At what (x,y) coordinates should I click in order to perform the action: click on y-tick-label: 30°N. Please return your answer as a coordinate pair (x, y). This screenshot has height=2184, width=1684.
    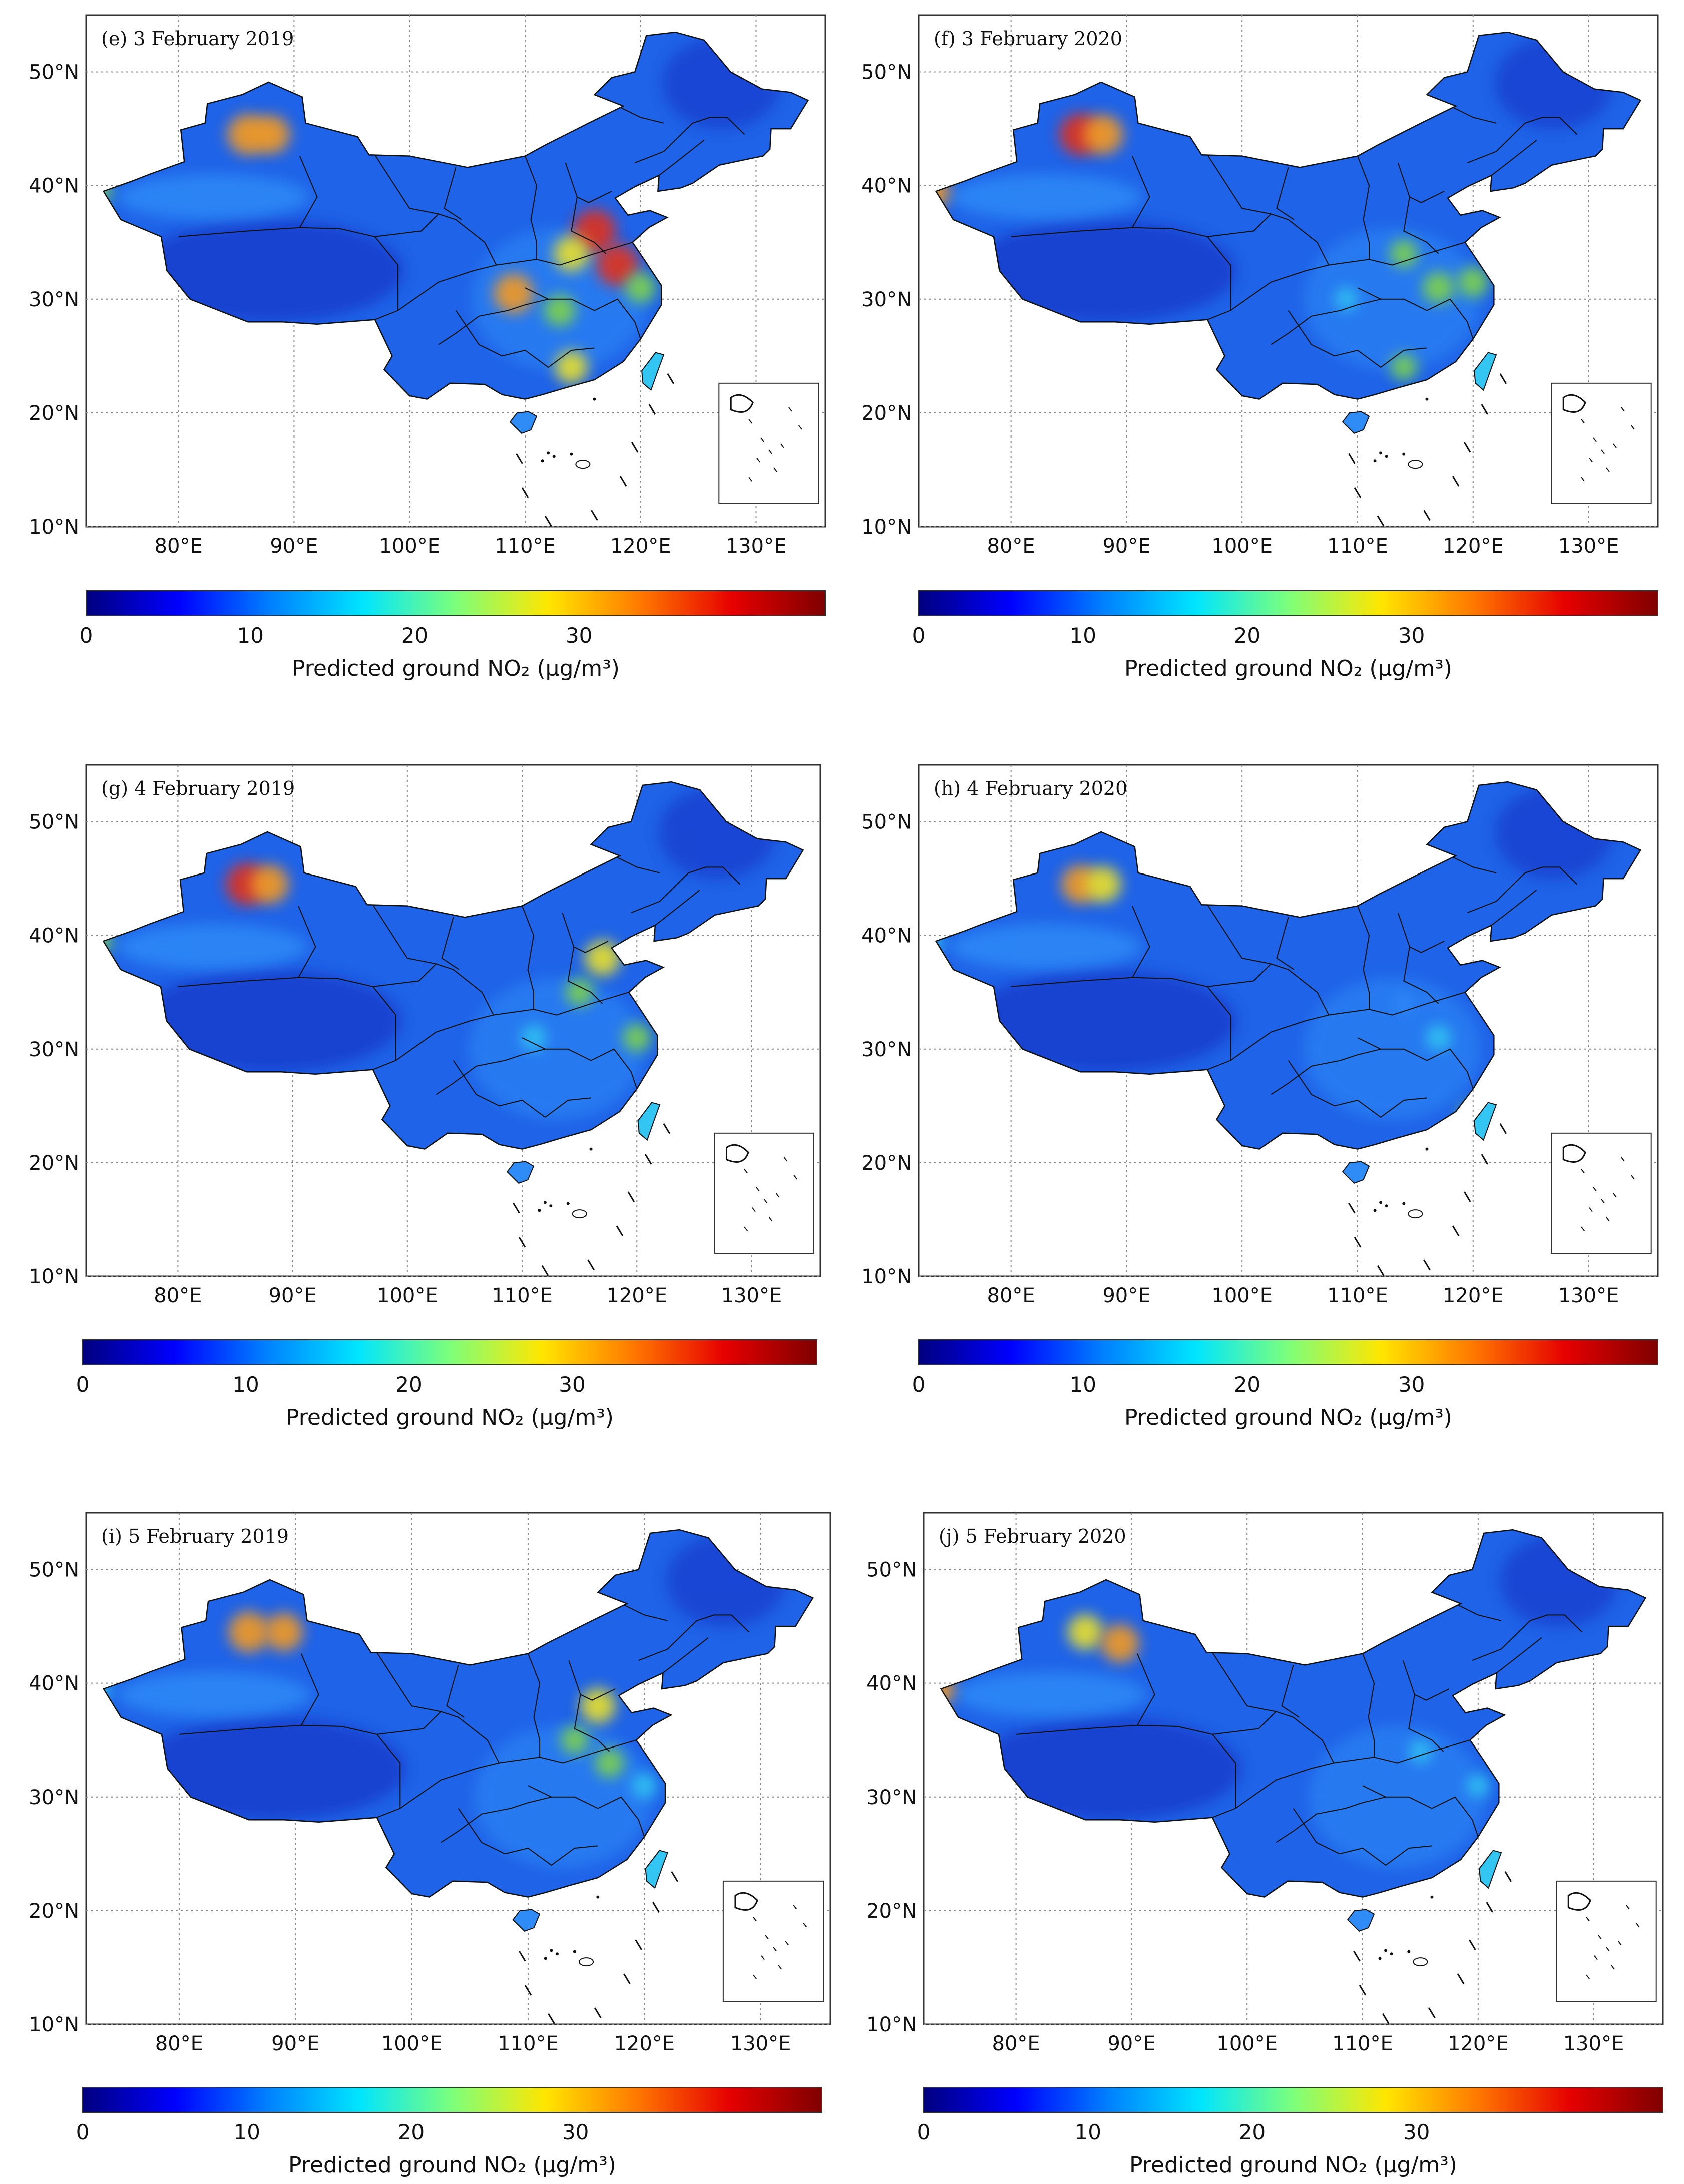
    Looking at the image, I should click on (54, 1797).